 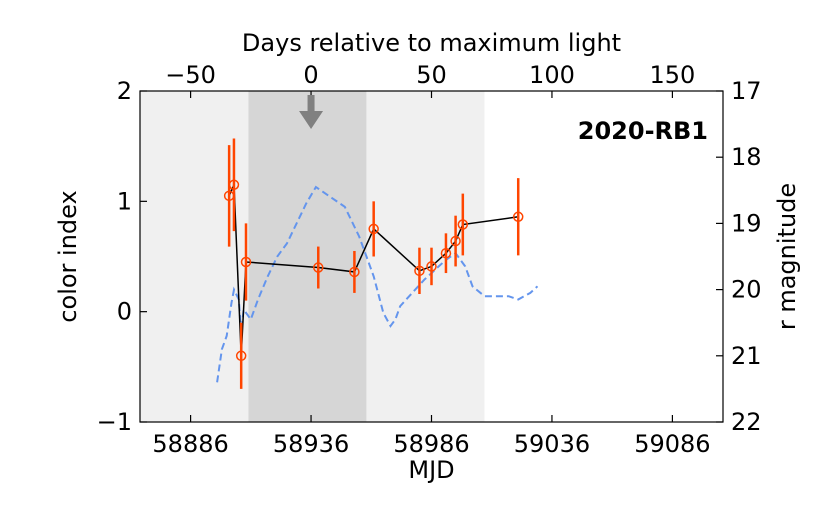 What do you see at coordinates (190, 75) in the screenshot?
I see `top-tick-label: −50` at bounding box center [190, 75].